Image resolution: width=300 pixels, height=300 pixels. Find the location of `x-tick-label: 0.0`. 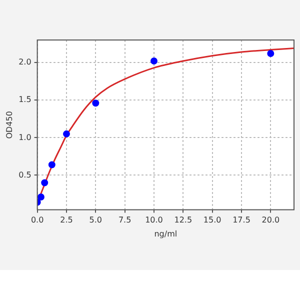

x-tick-label: 0.0 is located at coordinates (37, 220).